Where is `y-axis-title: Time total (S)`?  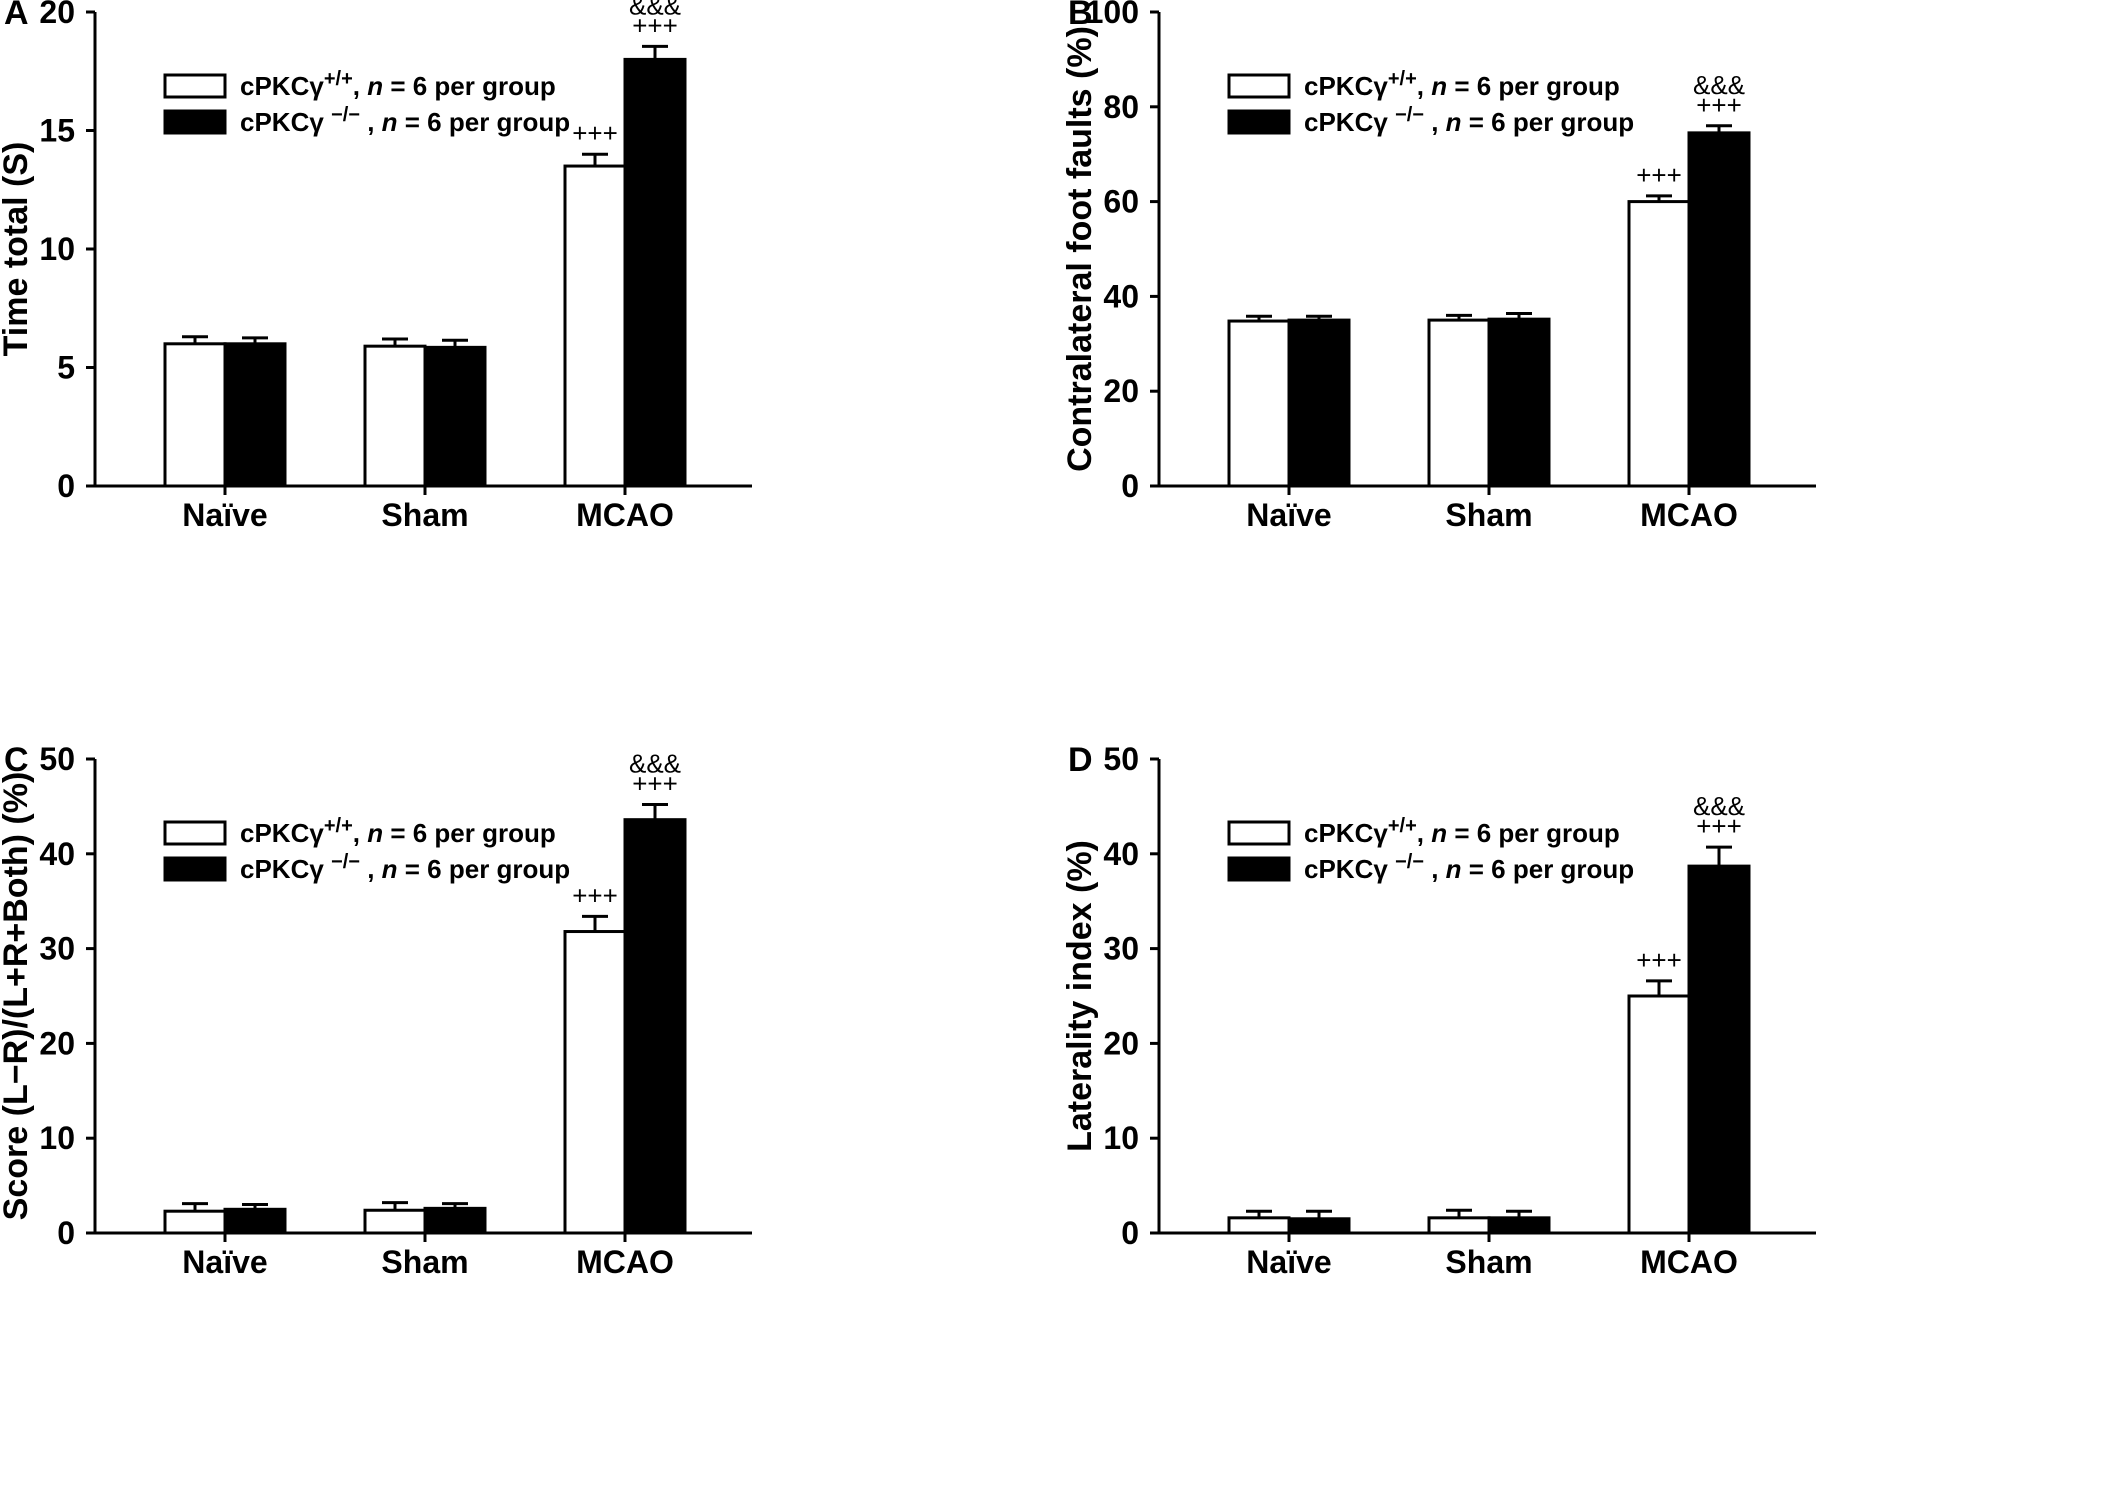
y-axis-title: Time total (S) is located at coordinates (17, 249).